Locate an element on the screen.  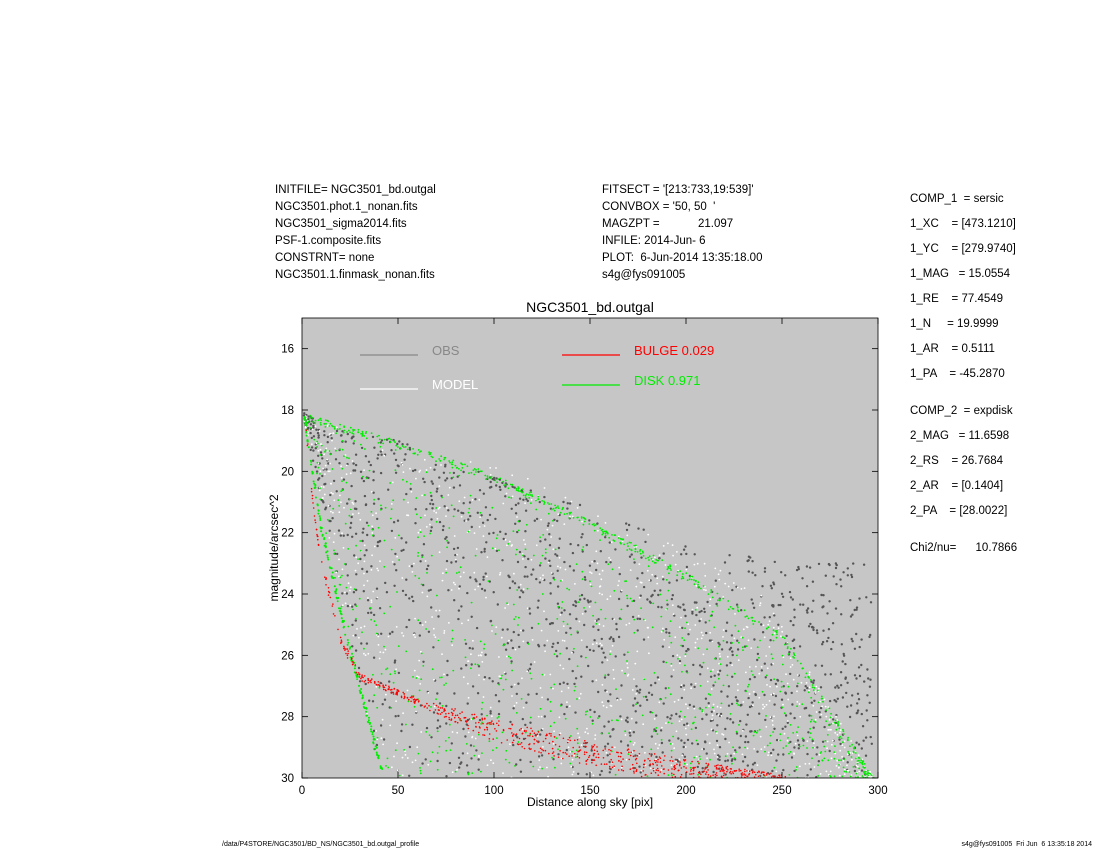
y-tick-label: 24 is located at coordinates (287, 595).